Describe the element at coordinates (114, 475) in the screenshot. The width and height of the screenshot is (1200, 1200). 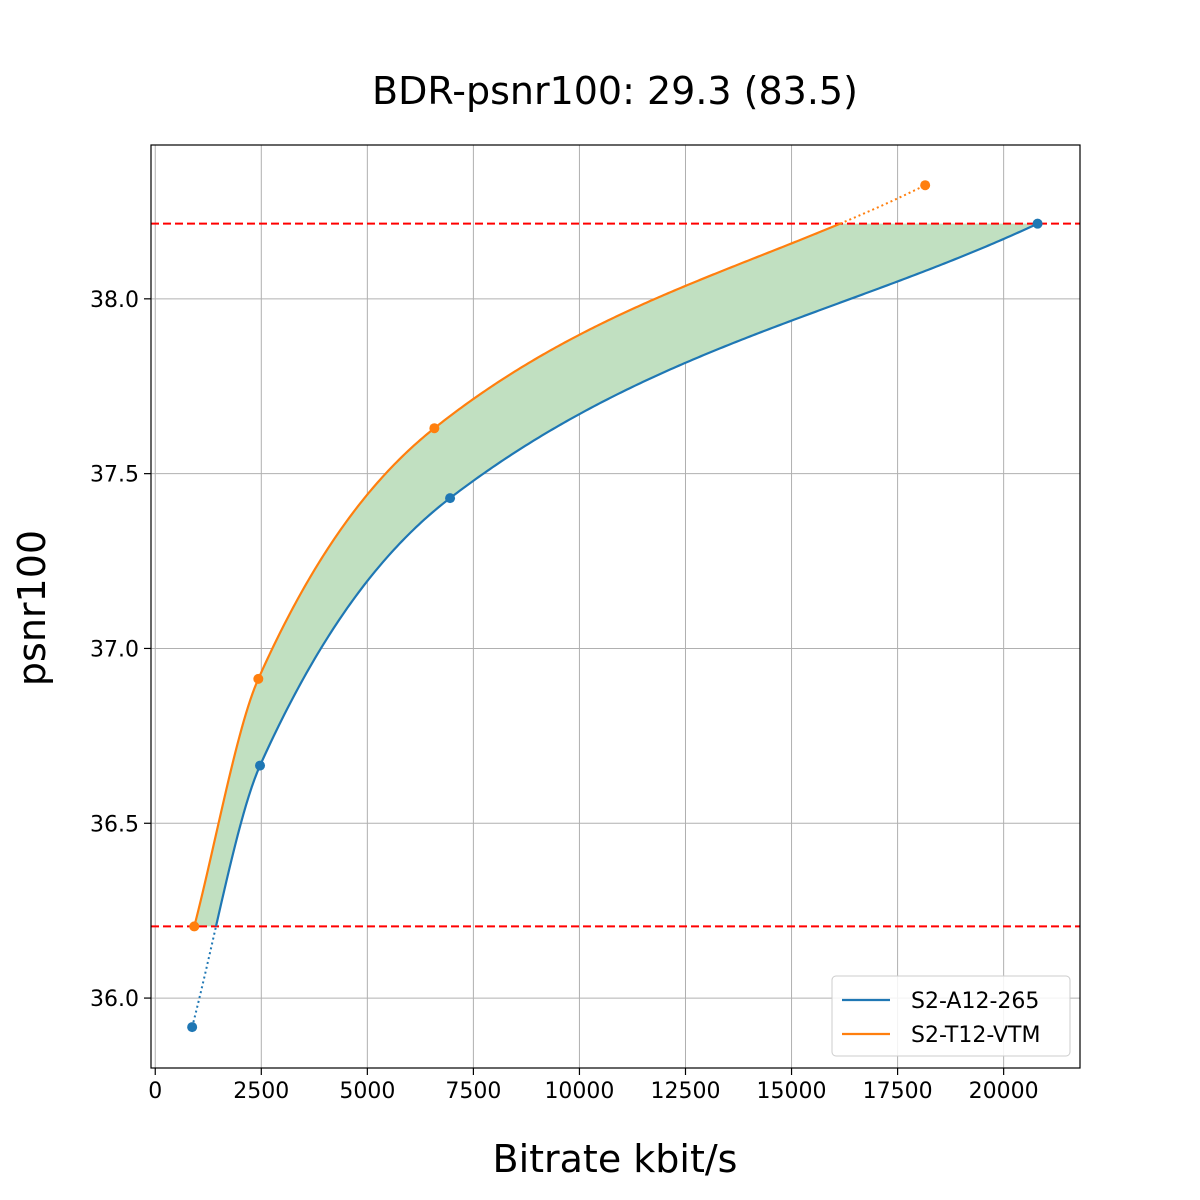
I see `y-tick-label: 37.5` at that location.